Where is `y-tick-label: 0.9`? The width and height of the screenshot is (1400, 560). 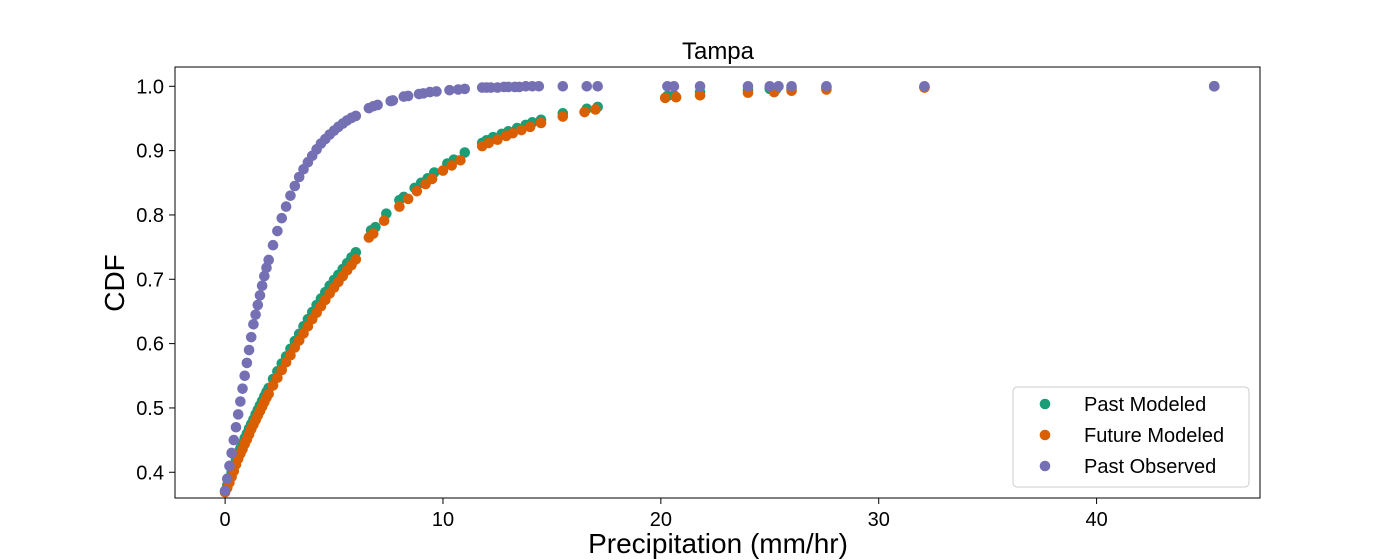
y-tick-label: 0.9 is located at coordinates (150, 152).